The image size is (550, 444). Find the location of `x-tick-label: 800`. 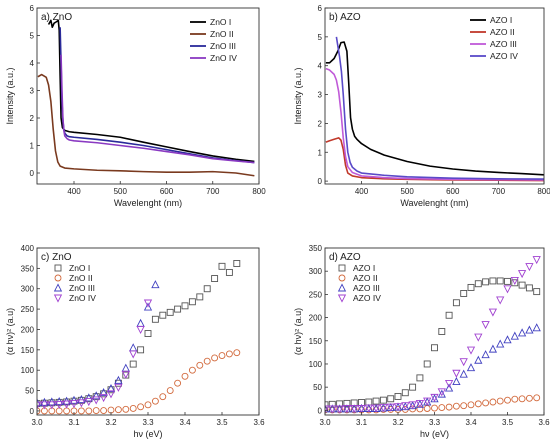

x-tick-label: 800 is located at coordinates (543, 191).